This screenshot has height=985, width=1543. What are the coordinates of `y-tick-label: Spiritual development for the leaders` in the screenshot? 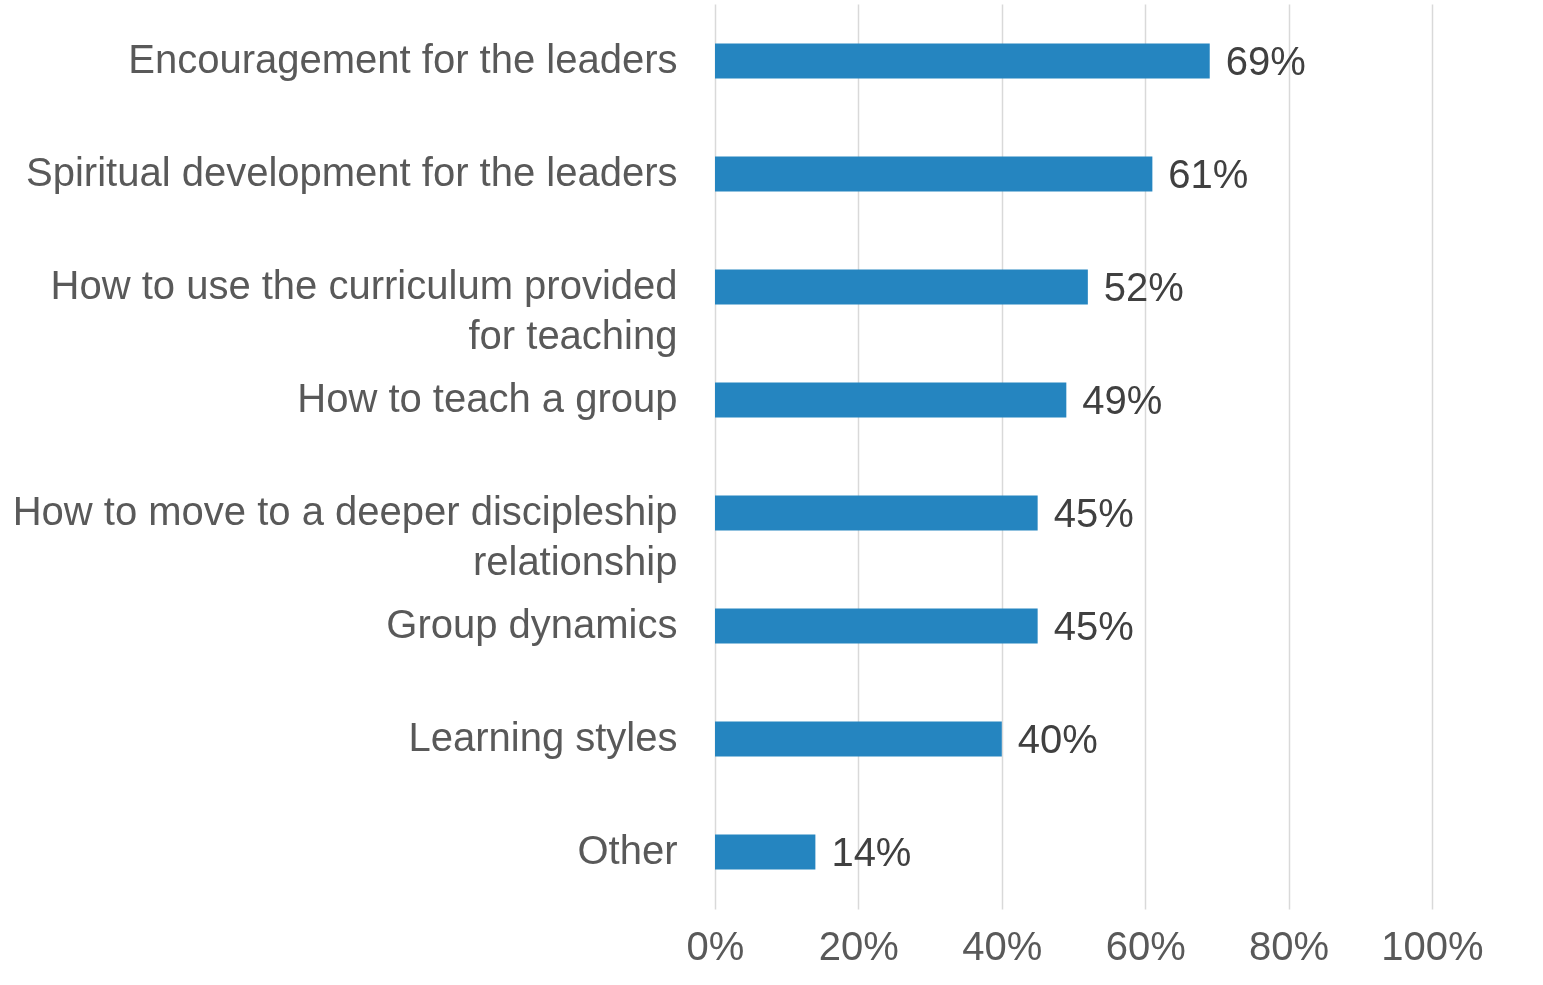 It's located at (352, 172).